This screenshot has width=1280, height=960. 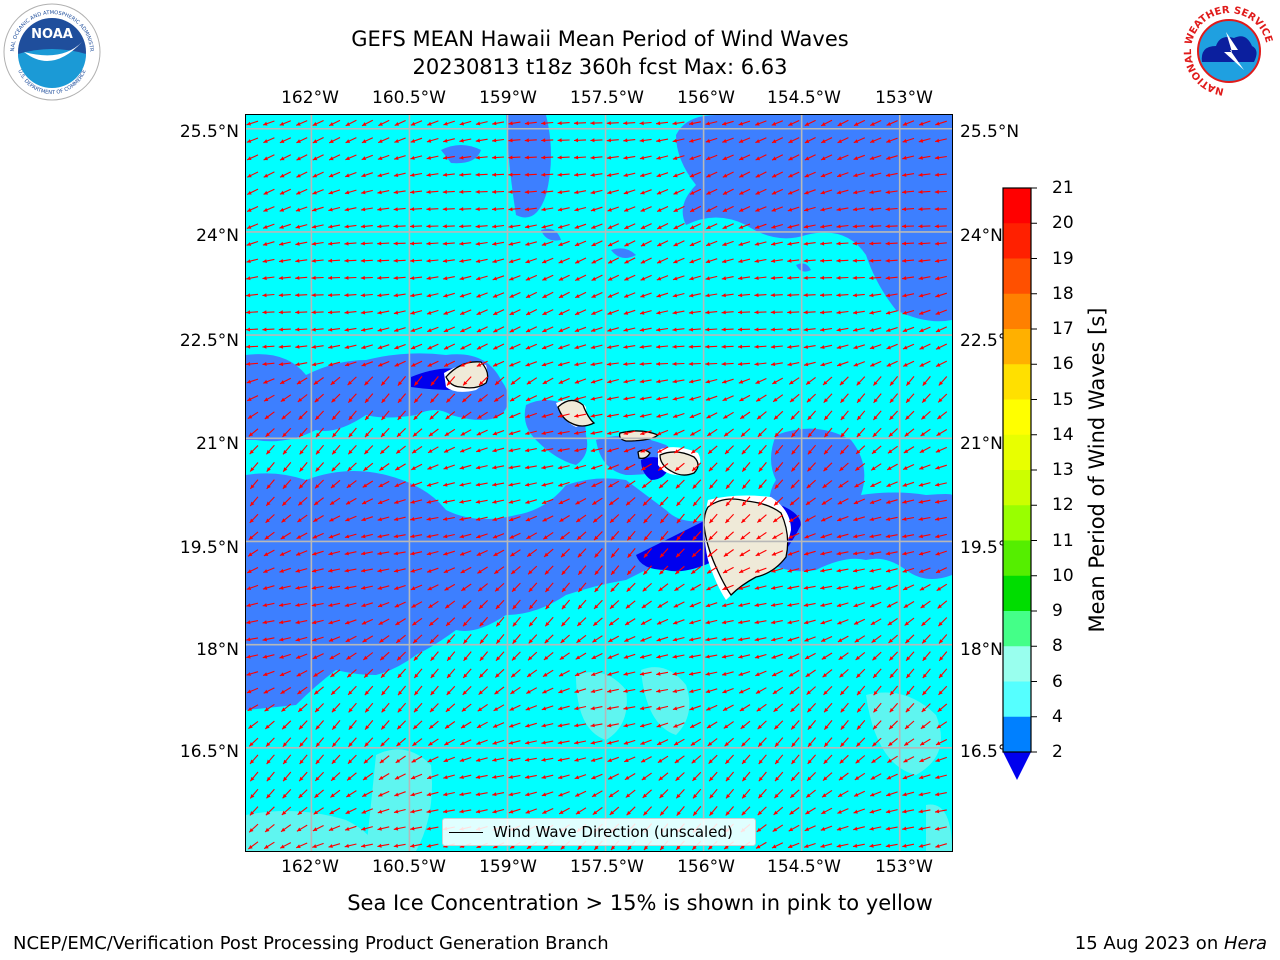 I want to click on colorbar-tick-label: 9, so click(x=1057, y=611).